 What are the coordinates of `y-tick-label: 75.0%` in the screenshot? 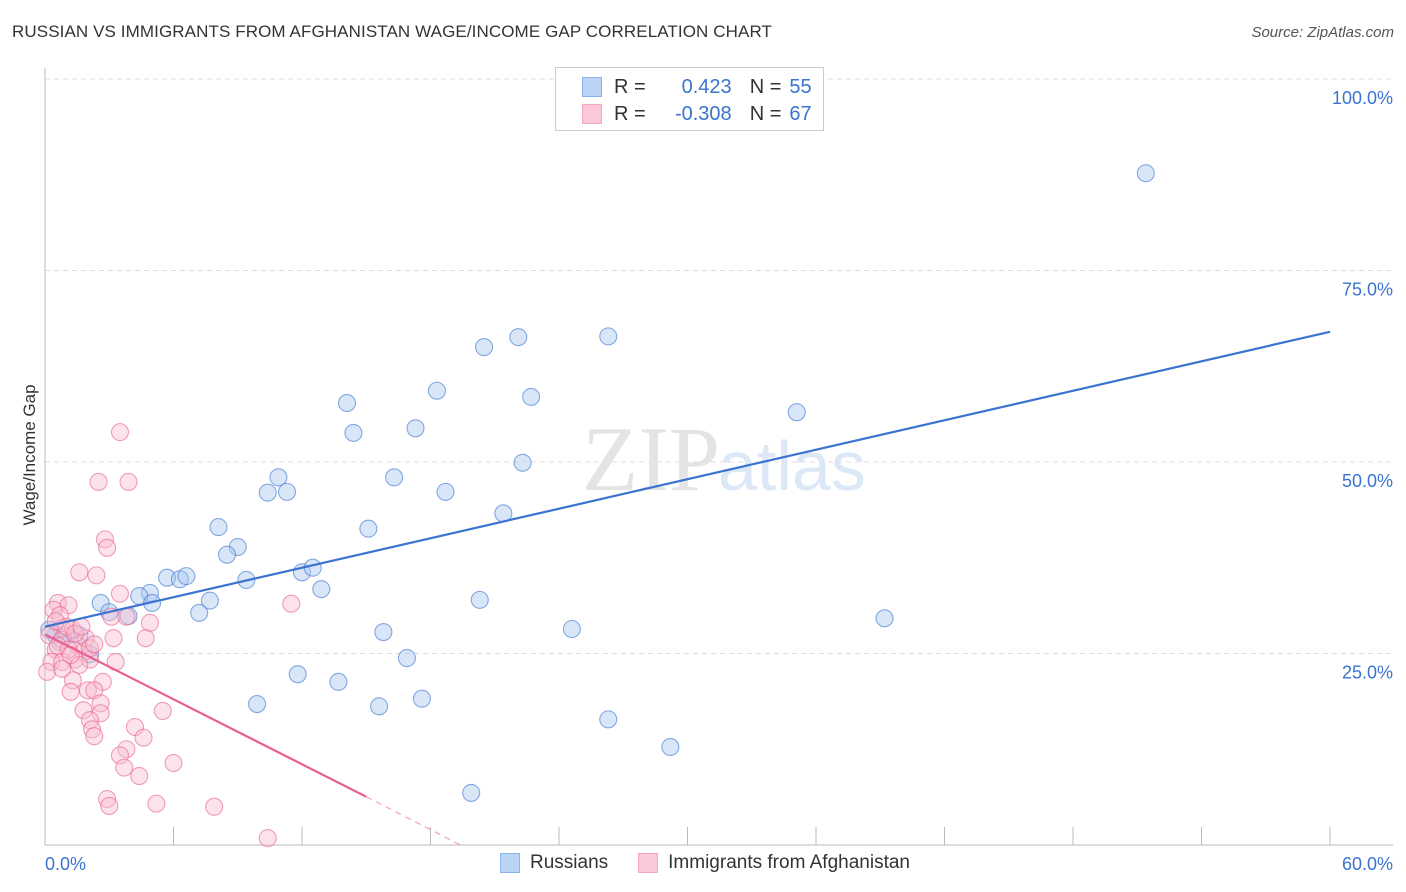 It's located at (1367, 290).